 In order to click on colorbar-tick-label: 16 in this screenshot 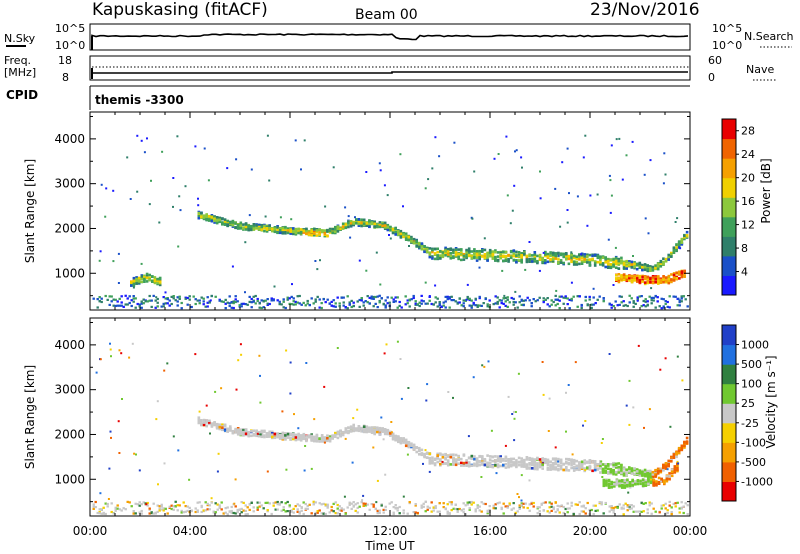, I will do `click(748, 201)`.